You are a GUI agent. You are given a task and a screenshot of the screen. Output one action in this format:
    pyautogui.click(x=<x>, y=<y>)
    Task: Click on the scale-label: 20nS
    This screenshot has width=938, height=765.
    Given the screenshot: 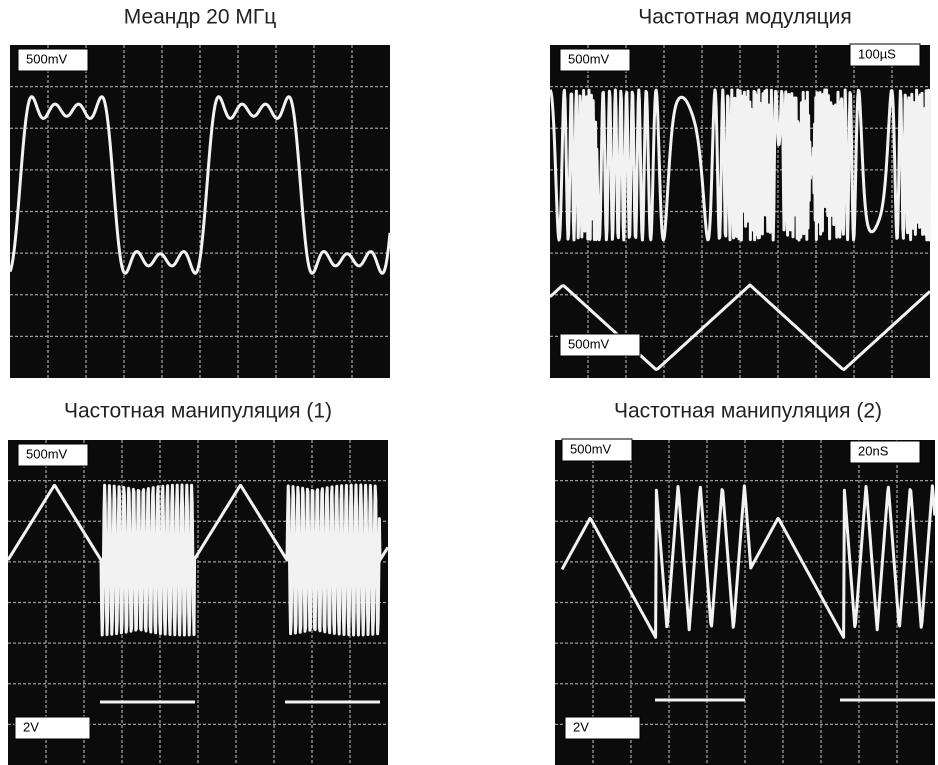 What is the action you would take?
    pyautogui.click(x=873, y=450)
    